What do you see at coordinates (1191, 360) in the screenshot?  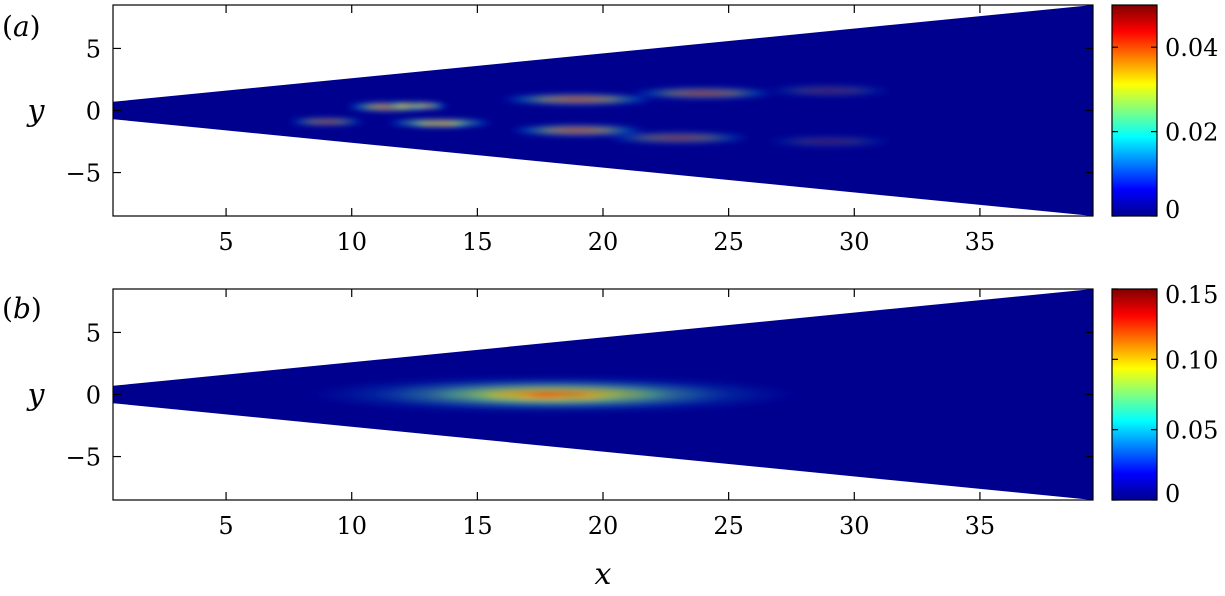 I see `colorbar-tick-label: 0.10` at bounding box center [1191, 360].